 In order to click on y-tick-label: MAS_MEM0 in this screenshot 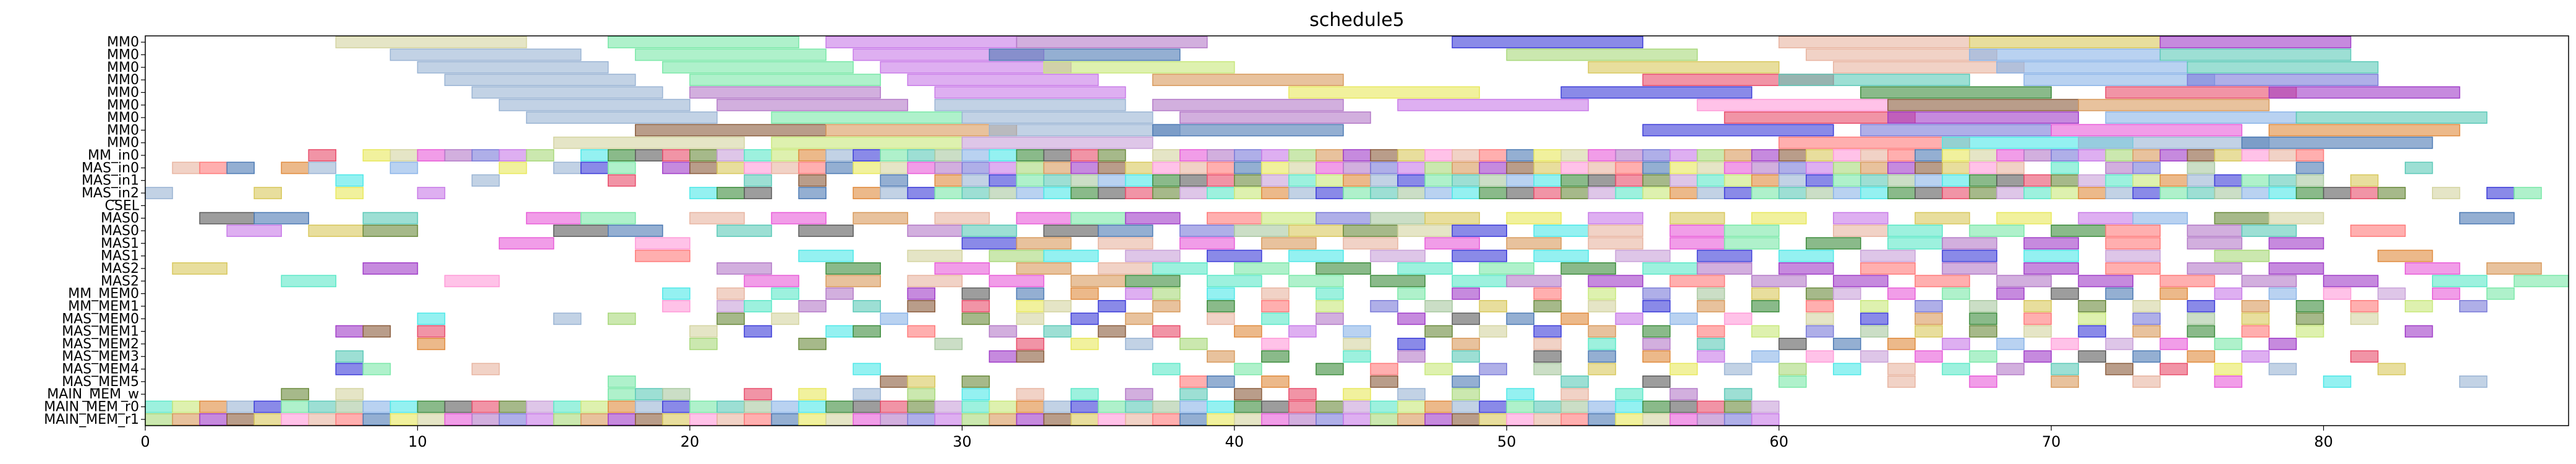, I will do `click(100, 319)`.